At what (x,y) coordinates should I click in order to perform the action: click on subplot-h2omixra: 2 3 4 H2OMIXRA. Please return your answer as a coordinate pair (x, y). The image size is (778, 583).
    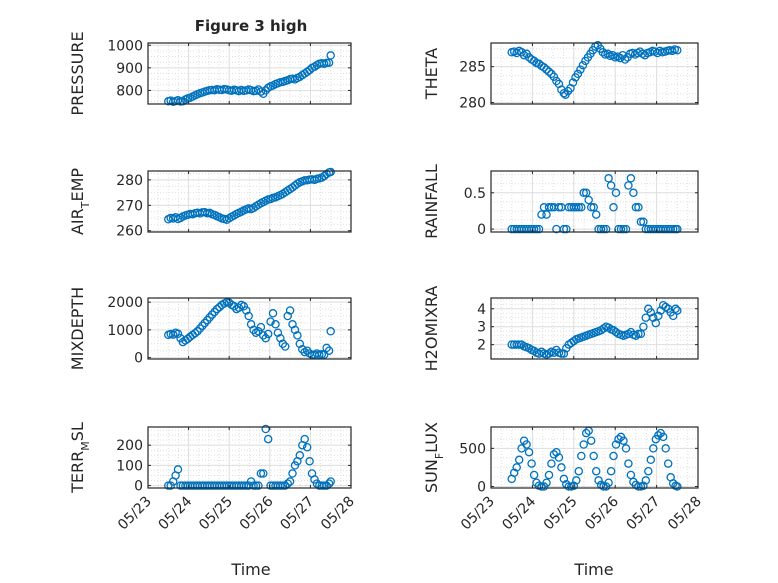
    Looking at the image, I should click on (560, 328).